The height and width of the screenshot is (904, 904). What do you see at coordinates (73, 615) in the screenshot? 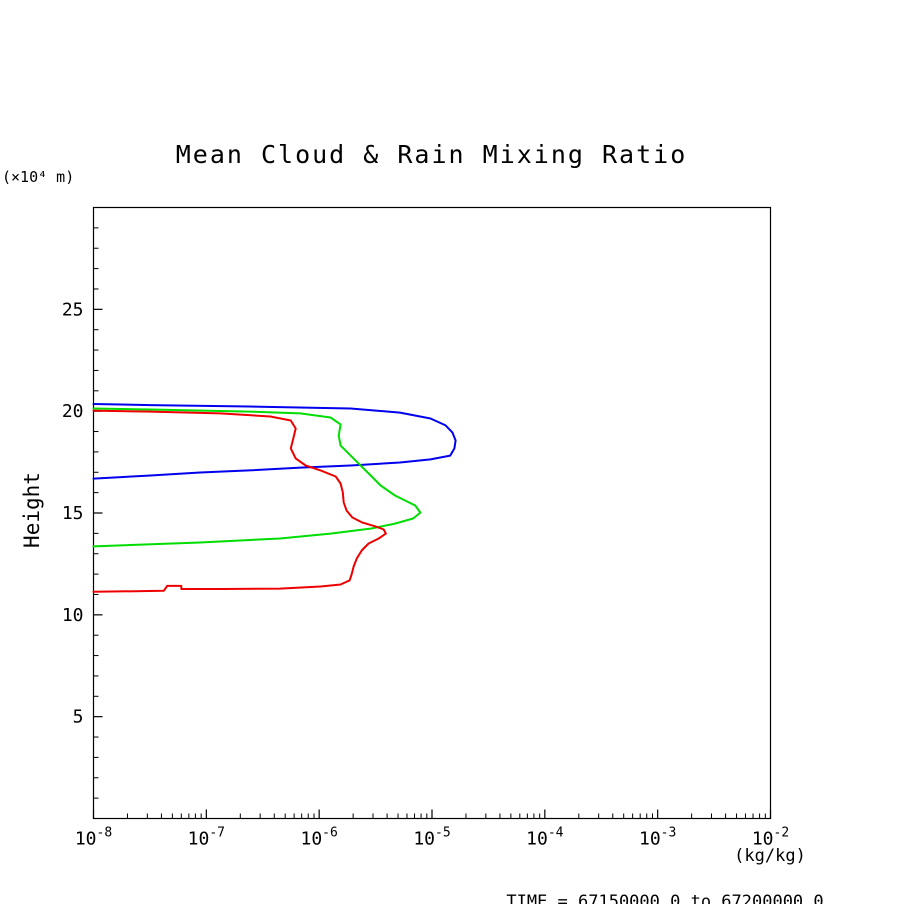
I see `y-tick-label: 10` at bounding box center [73, 615].